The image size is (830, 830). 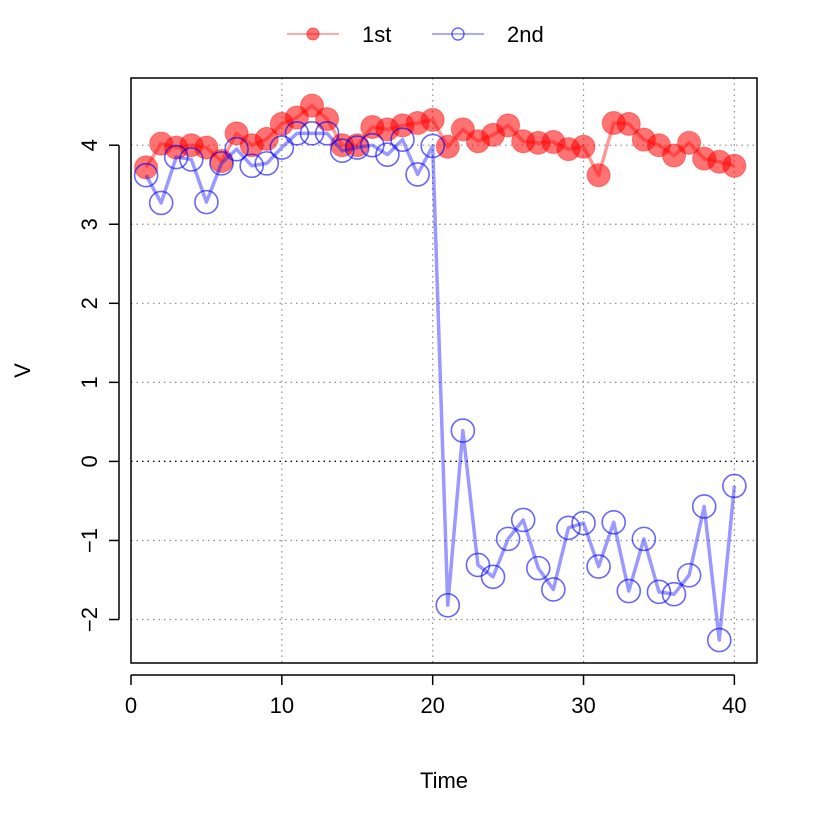 What do you see at coordinates (415, 34) in the screenshot?
I see `legend: 1st 2nd` at bounding box center [415, 34].